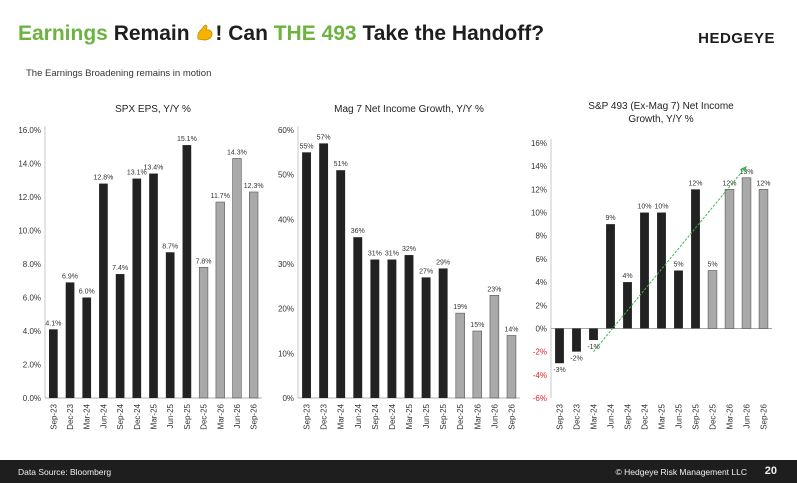  Describe the element at coordinates (460, 416) in the screenshot. I see `x-tick-label: Dec-25` at that location.